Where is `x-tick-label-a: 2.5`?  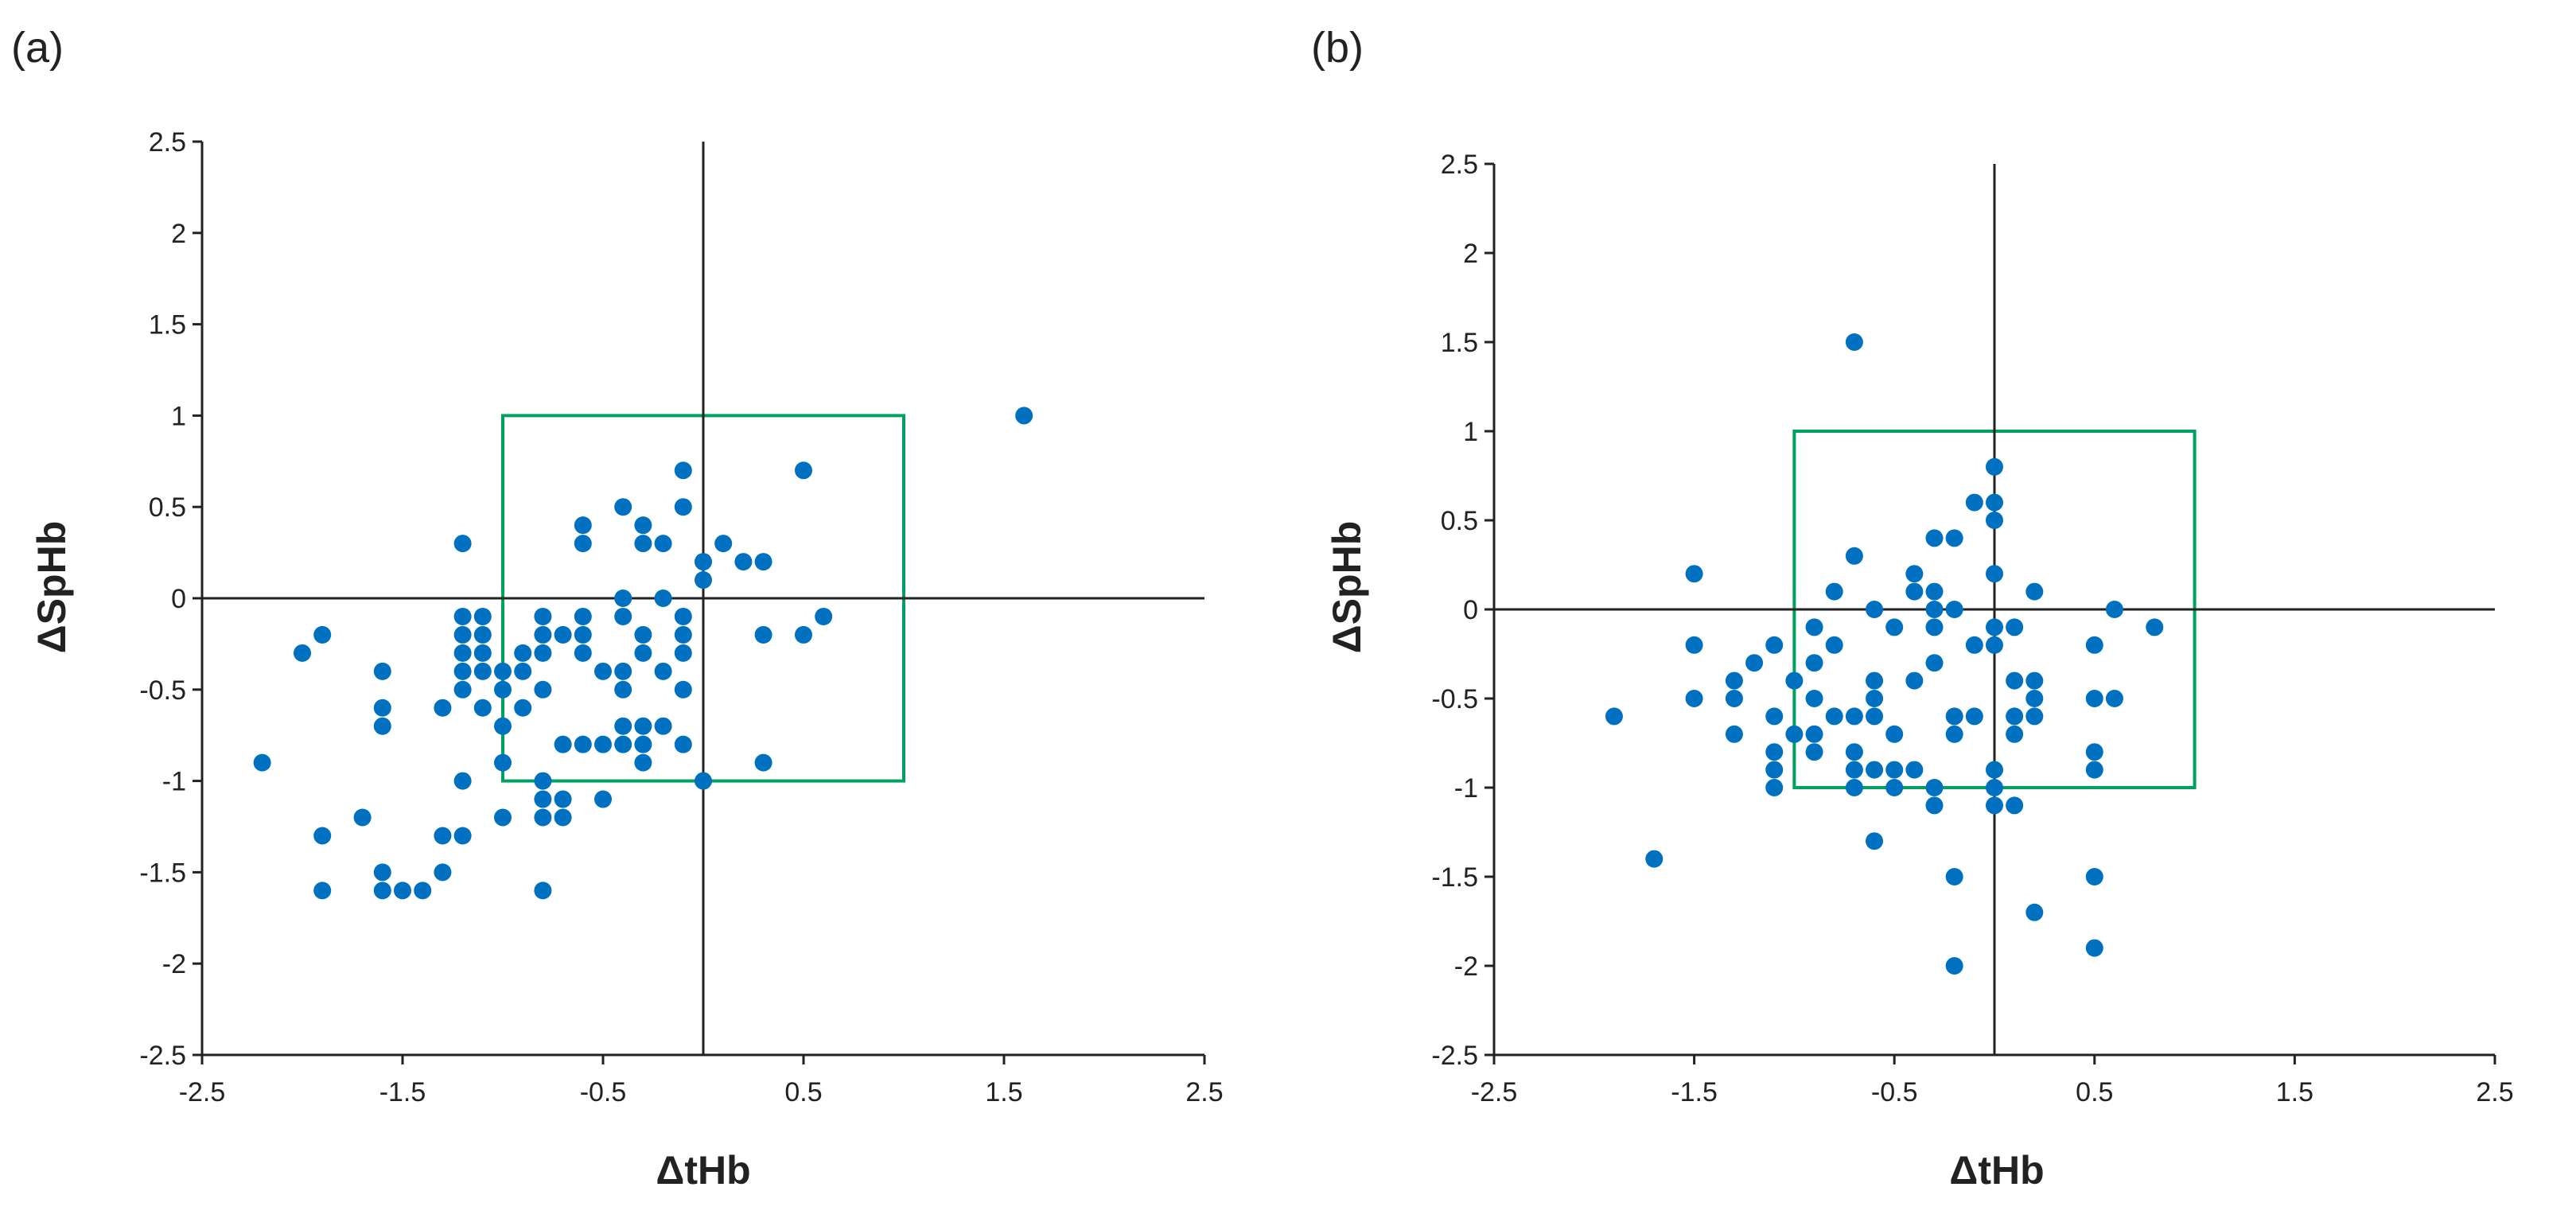
x-tick-label-a: 2.5 is located at coordinates (1204, 1092).